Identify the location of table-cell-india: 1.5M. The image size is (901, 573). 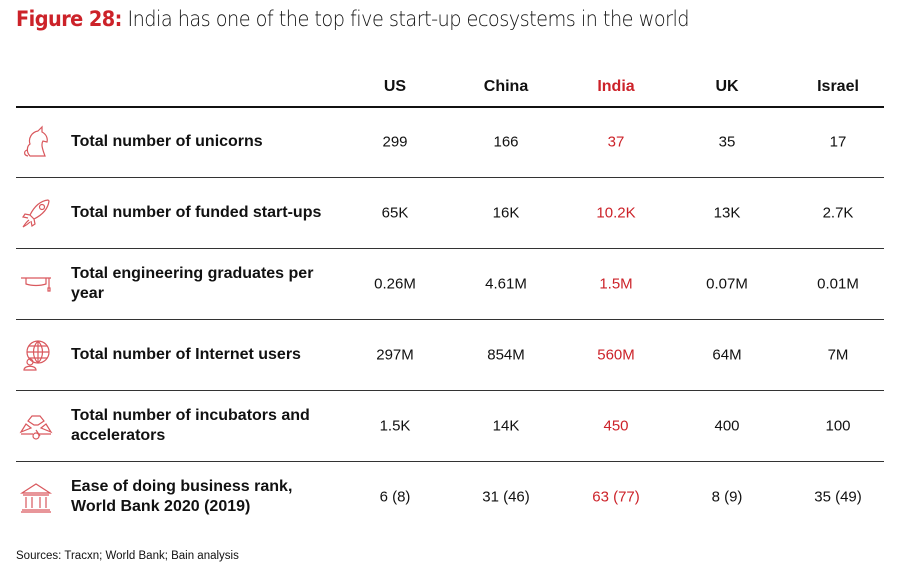
(616, 284).